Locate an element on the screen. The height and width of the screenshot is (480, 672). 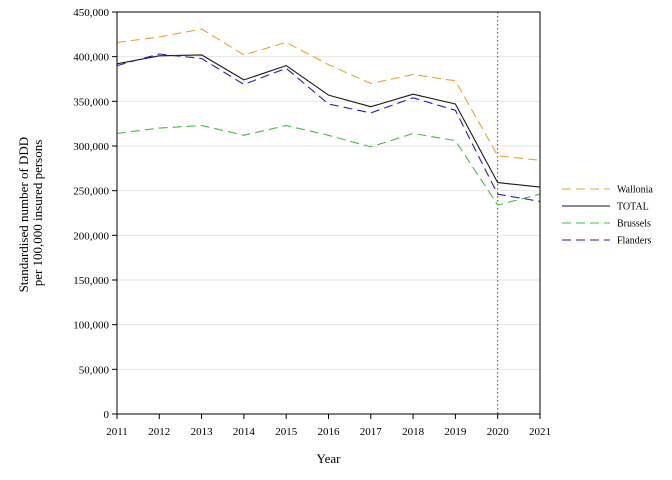
x-tick-label: 2013 is located at coordinates (202, 432).